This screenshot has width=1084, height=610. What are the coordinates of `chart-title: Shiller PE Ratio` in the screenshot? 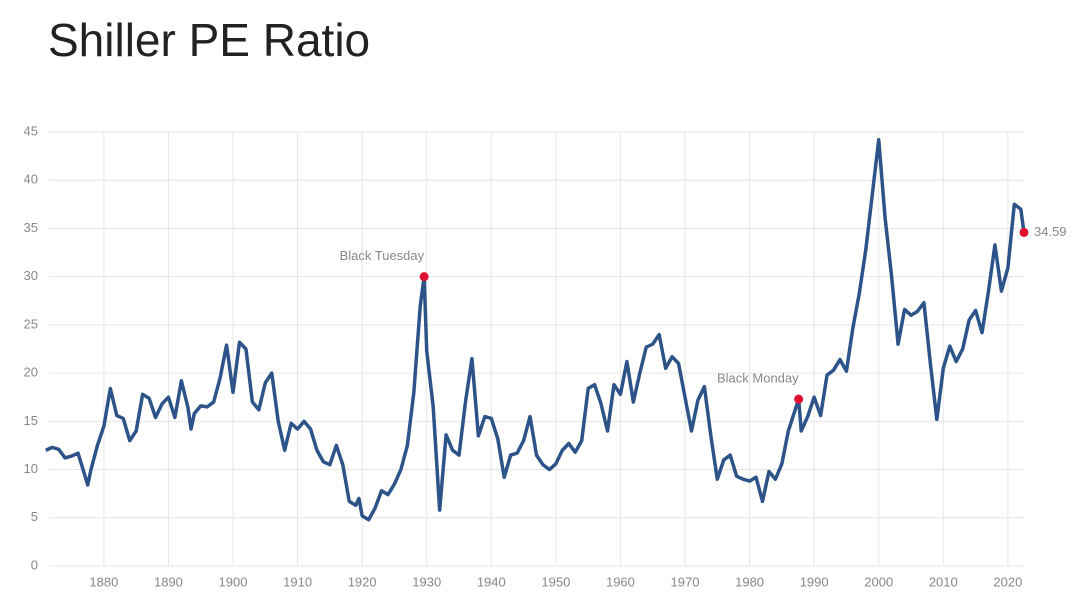 It's located at (209, 40).